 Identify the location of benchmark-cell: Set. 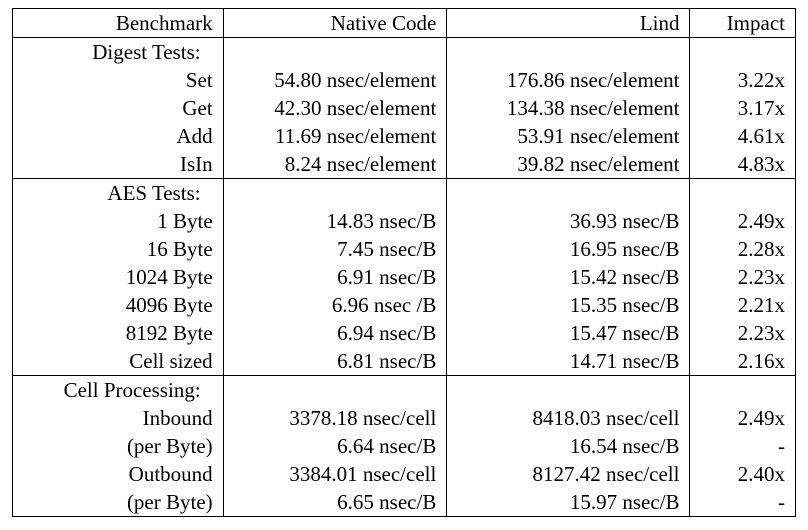
(118, 80).